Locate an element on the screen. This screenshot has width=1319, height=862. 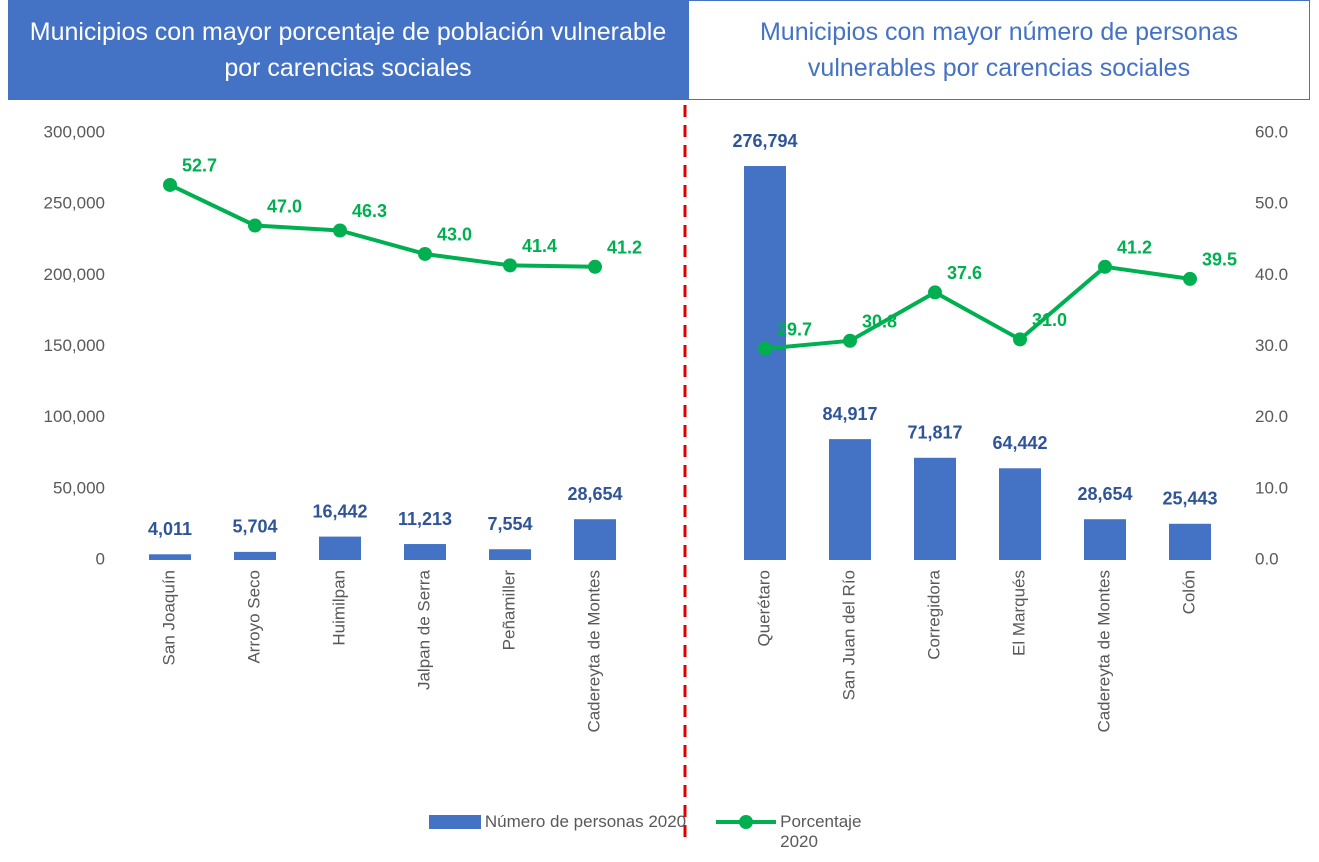
bar-label: 4,011 is located at coordinates (170, 529).